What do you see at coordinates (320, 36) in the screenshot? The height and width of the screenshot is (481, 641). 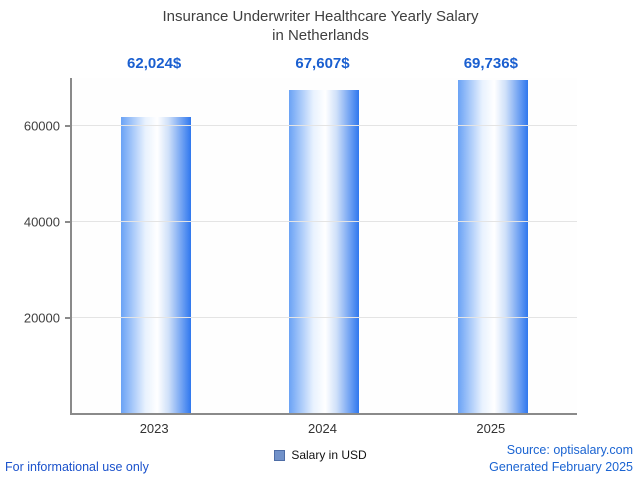 I see `chart-title-line2: in Netherlands` at bounding box center [320, 36].